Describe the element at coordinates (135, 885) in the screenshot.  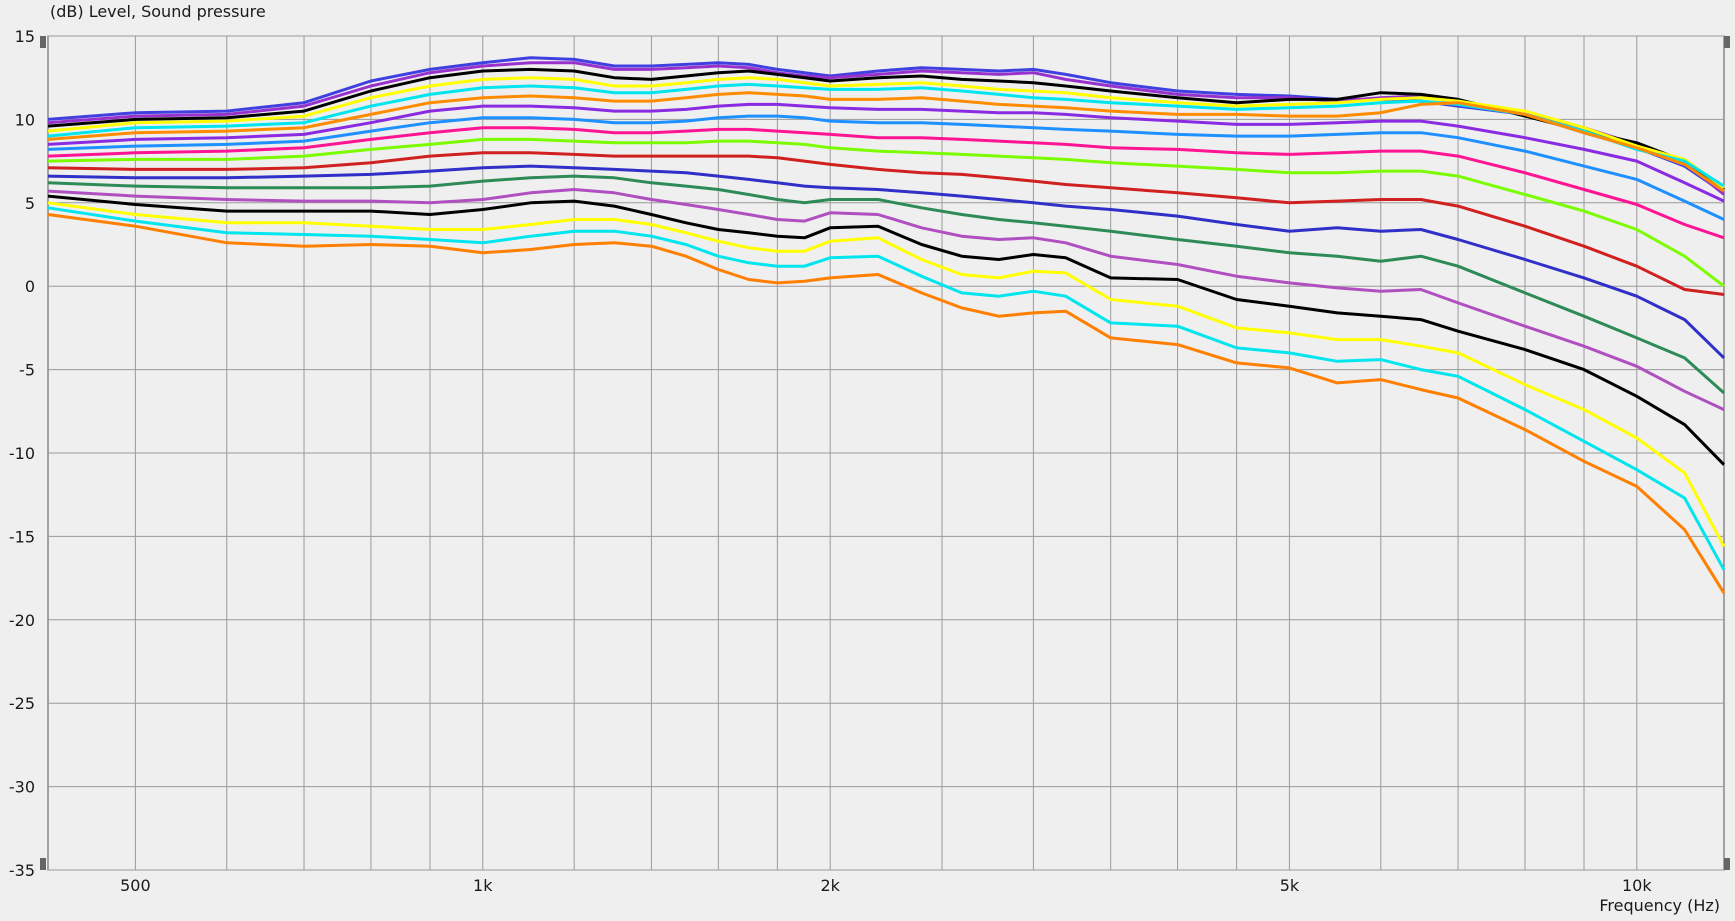
I see `x-tick-label: 500` at that location.